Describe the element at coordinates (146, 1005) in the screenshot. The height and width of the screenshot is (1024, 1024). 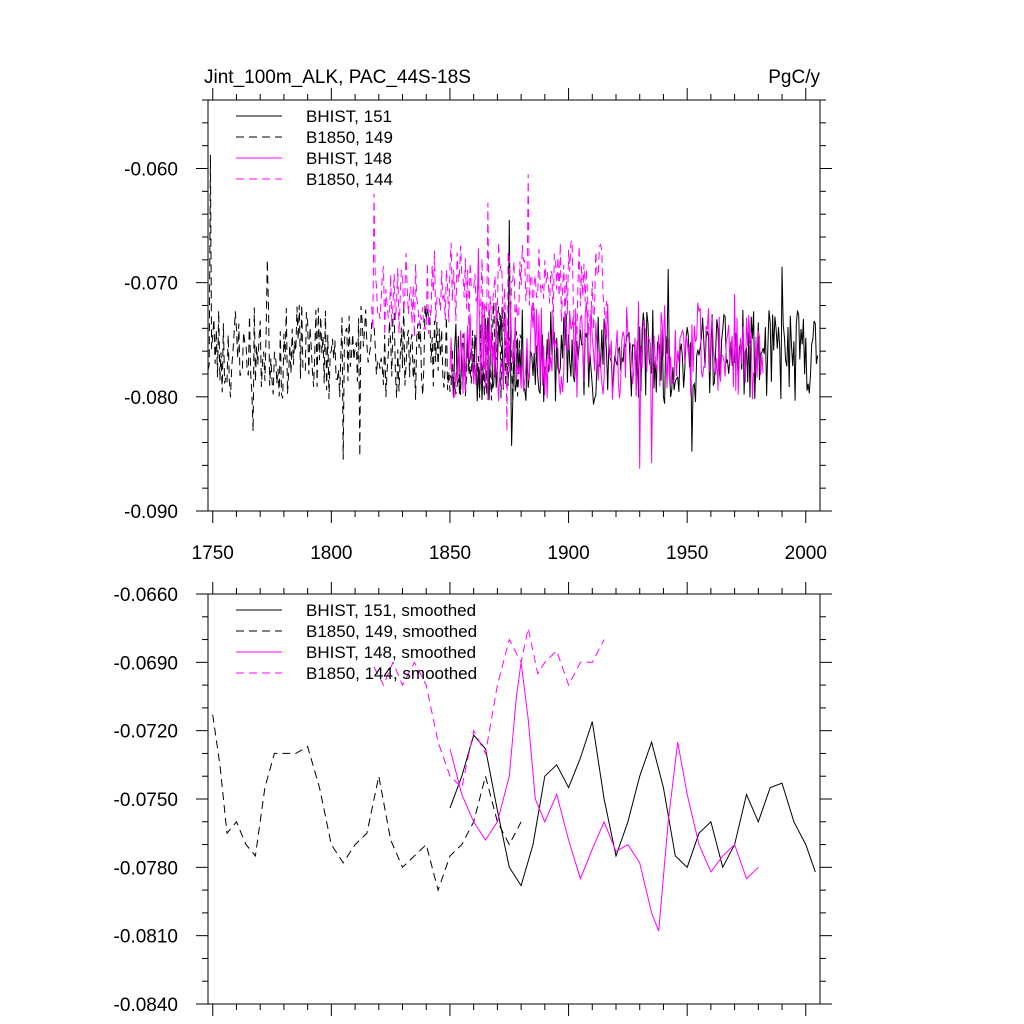
I see `y-tick-label: -0.0840` at that location.